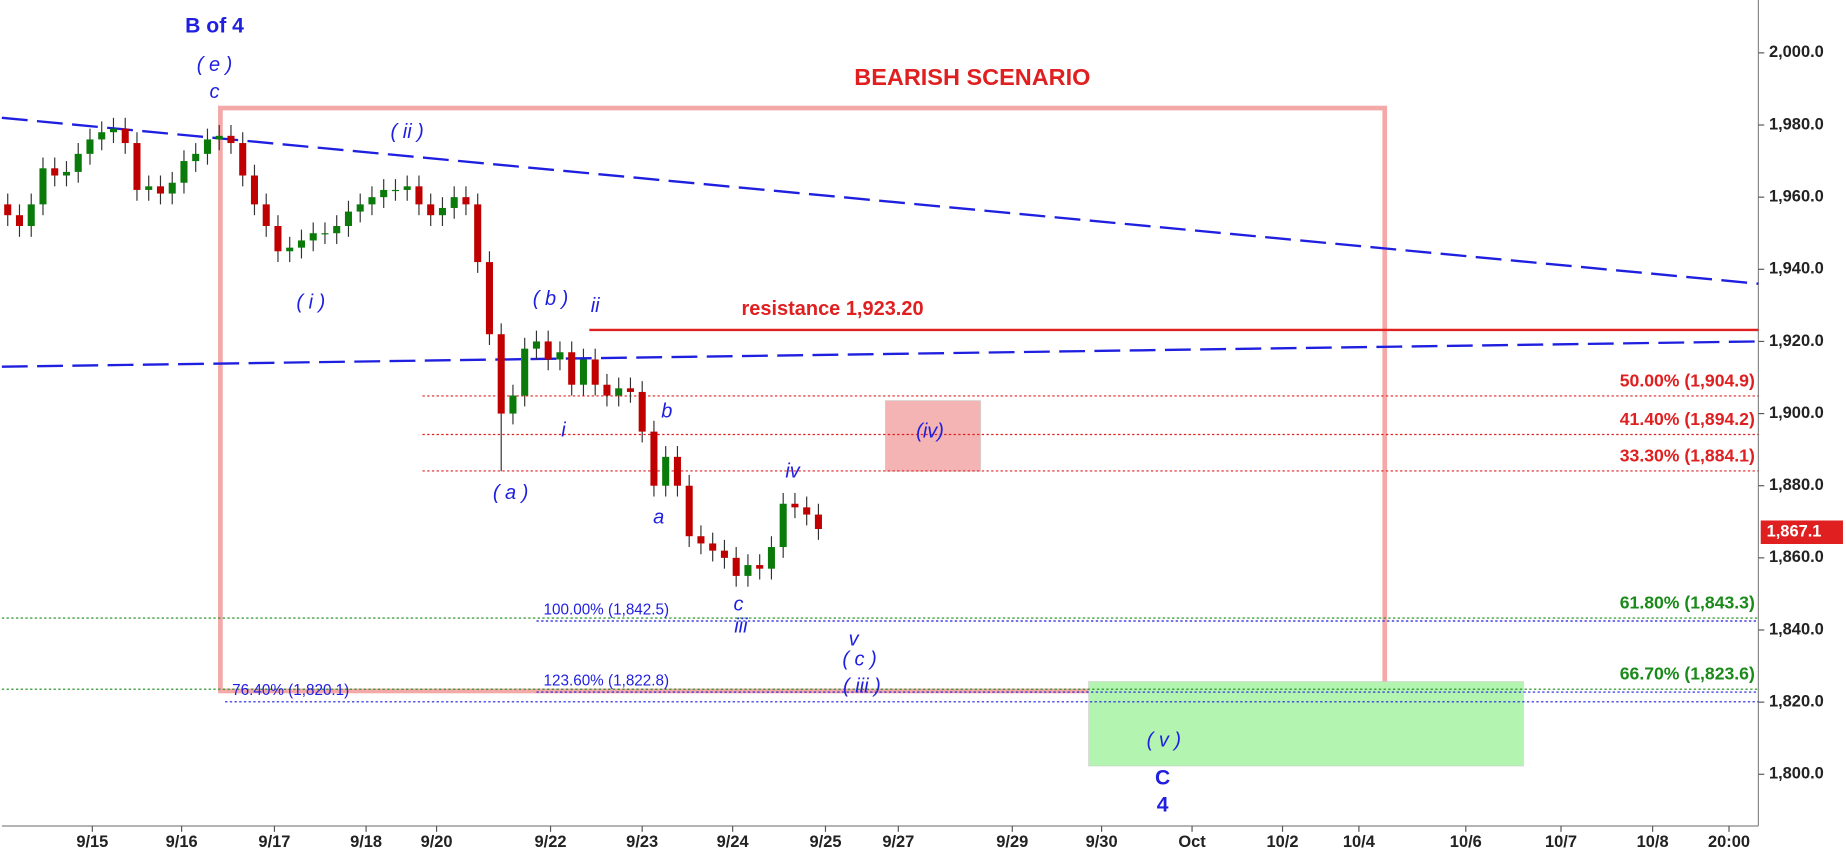 This screenshot has width=1846, height=853. Describe the element at coordinates (862, 687) in the screenshot. I see `wave-label: ( iii )` at that location.